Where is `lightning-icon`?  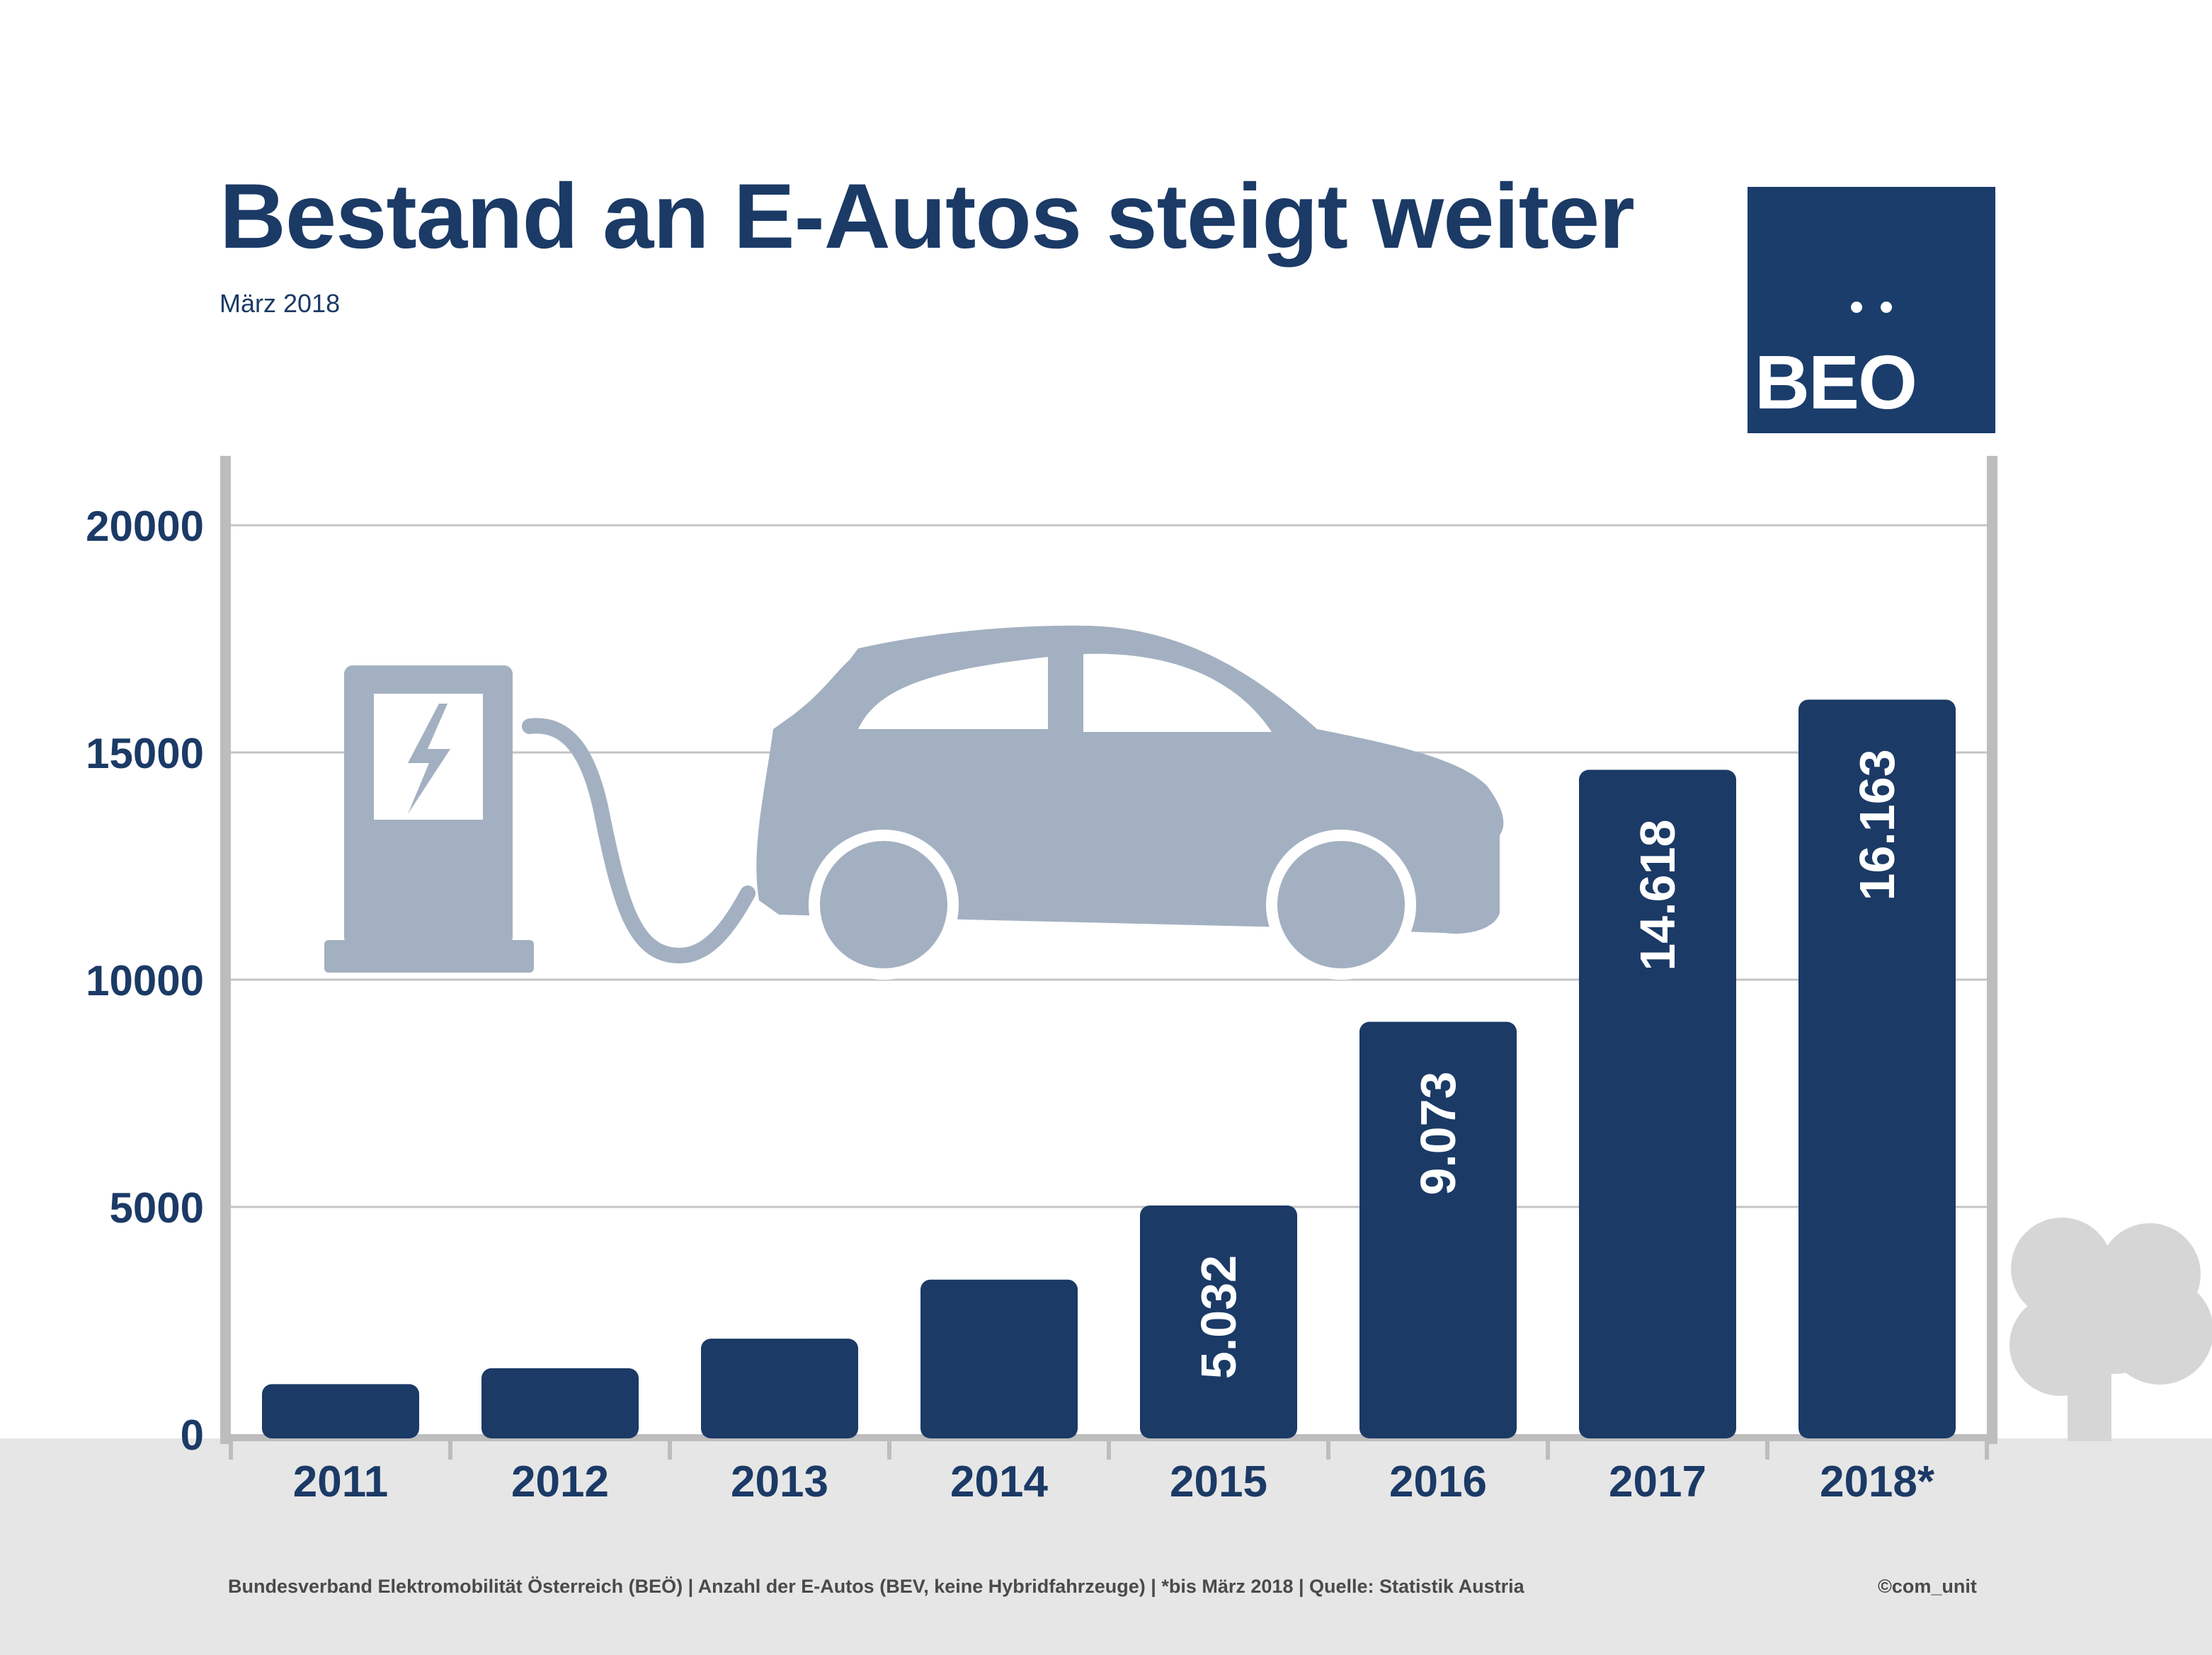 lightning-icon is located at coordinates (429, 759).